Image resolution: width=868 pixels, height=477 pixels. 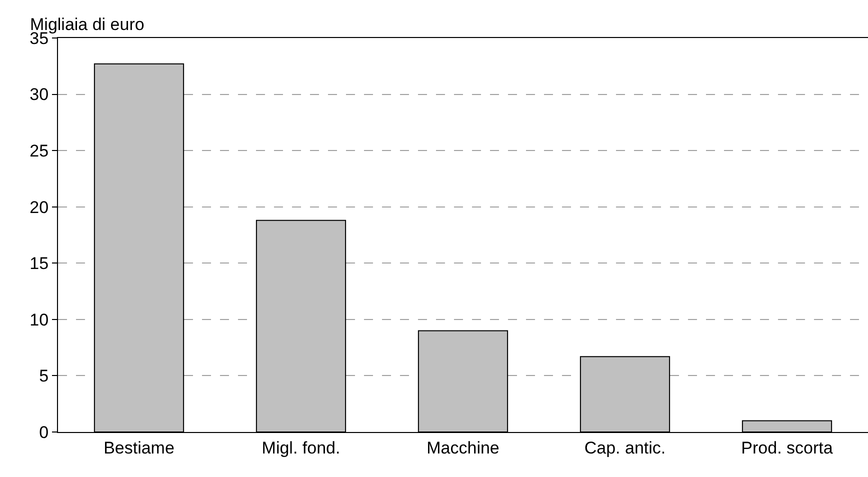 I want to click on y-tick-label: 20, so click(x=39, y=207).